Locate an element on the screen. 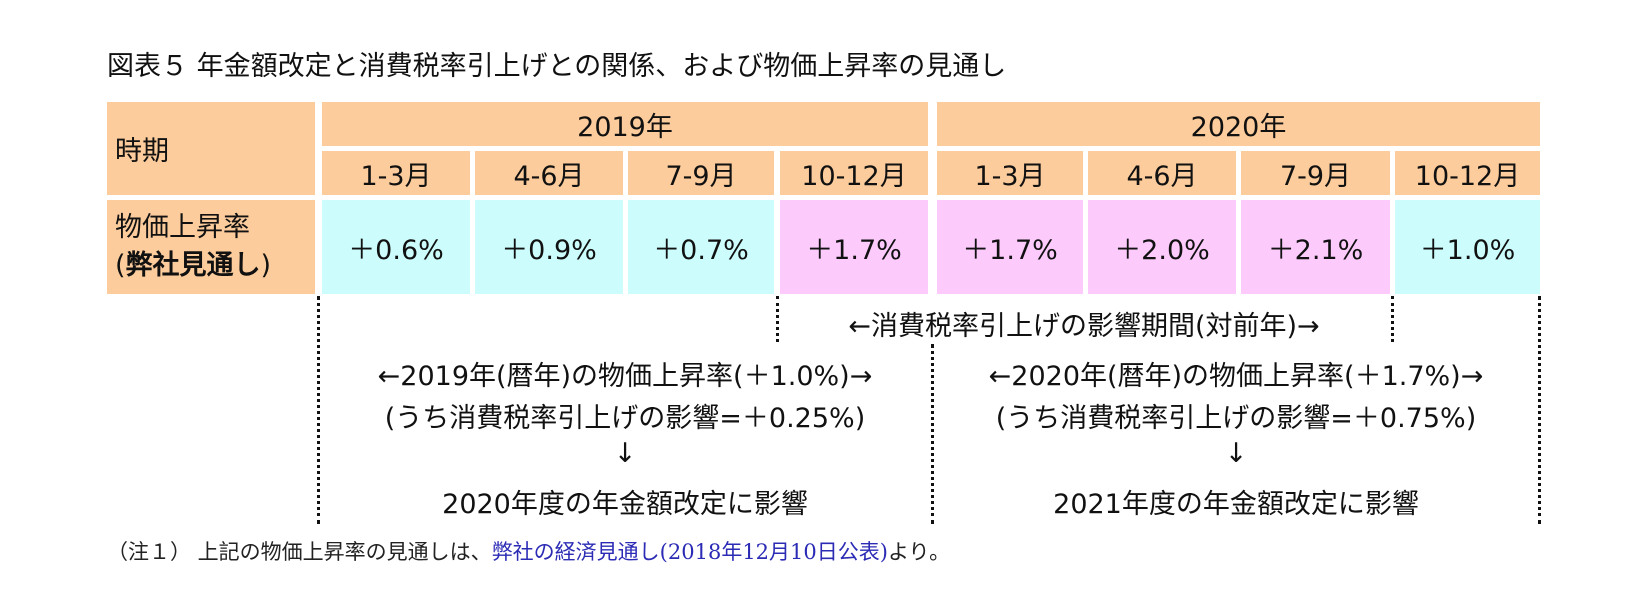 The image size is (1645, 615). row-label-line2: (弊社見通し) is located at coordinates (193, 266).